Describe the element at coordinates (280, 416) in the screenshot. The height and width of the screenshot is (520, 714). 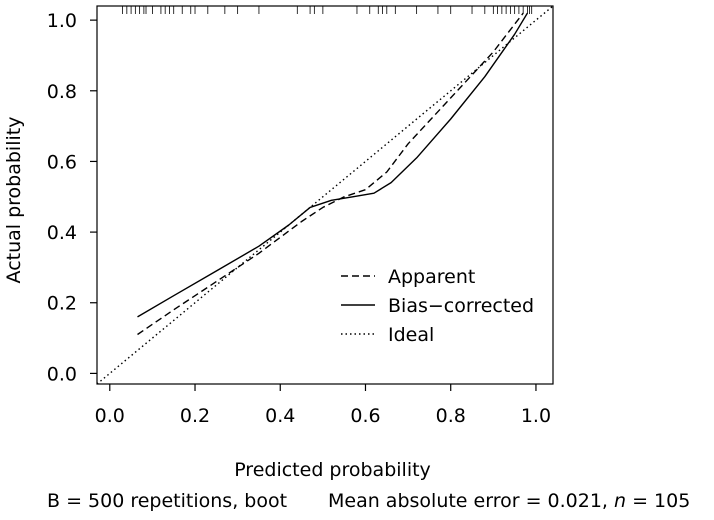
I see `x-tick-label: 0.4` at that location.